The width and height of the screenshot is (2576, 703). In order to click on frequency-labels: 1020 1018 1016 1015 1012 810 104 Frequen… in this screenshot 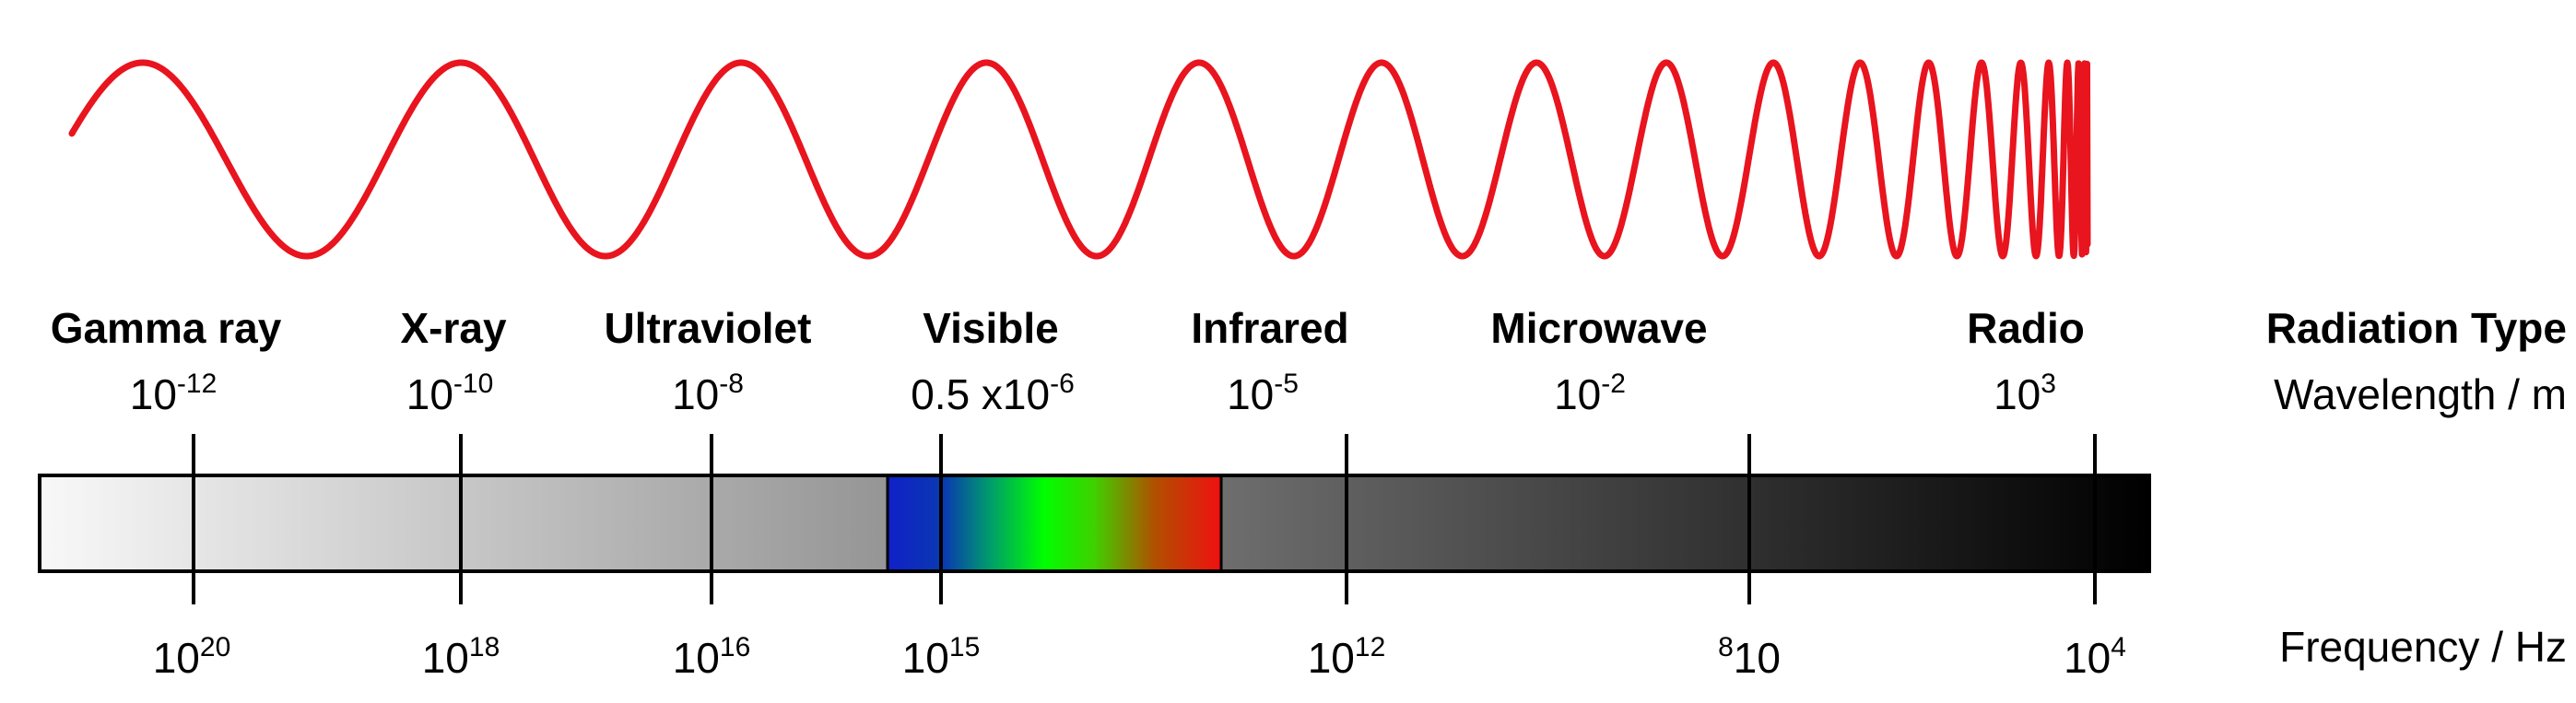, I will do `click(1360, 652)`.